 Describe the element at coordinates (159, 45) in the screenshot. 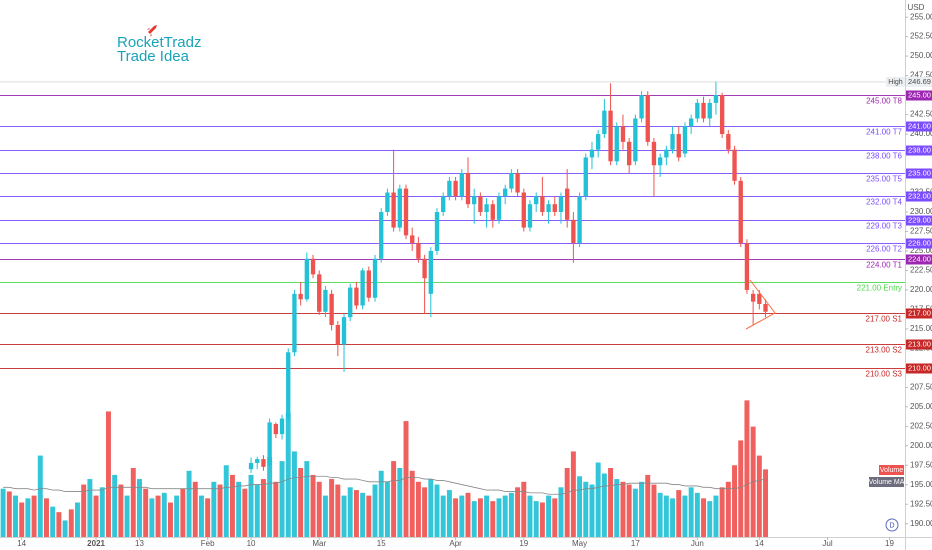

I see `watermark: RocketTradz Trade Idea` at that location.